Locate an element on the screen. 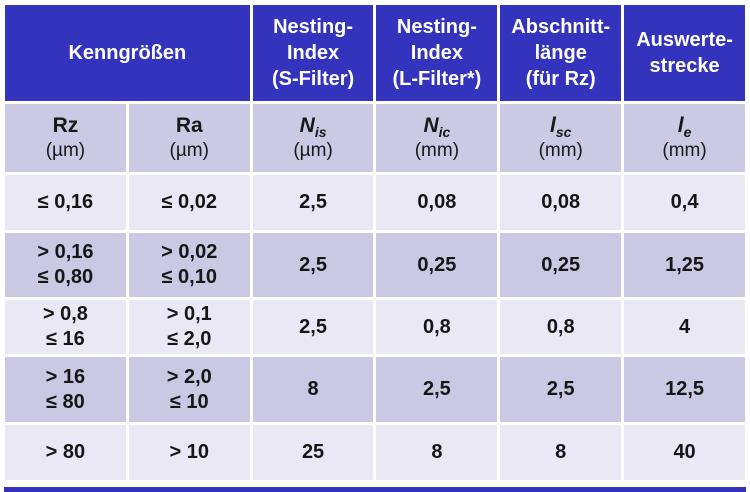 This screenshot has width=750, height=492. cell-lsc-value: 8 is located at coordinates (561, 452).